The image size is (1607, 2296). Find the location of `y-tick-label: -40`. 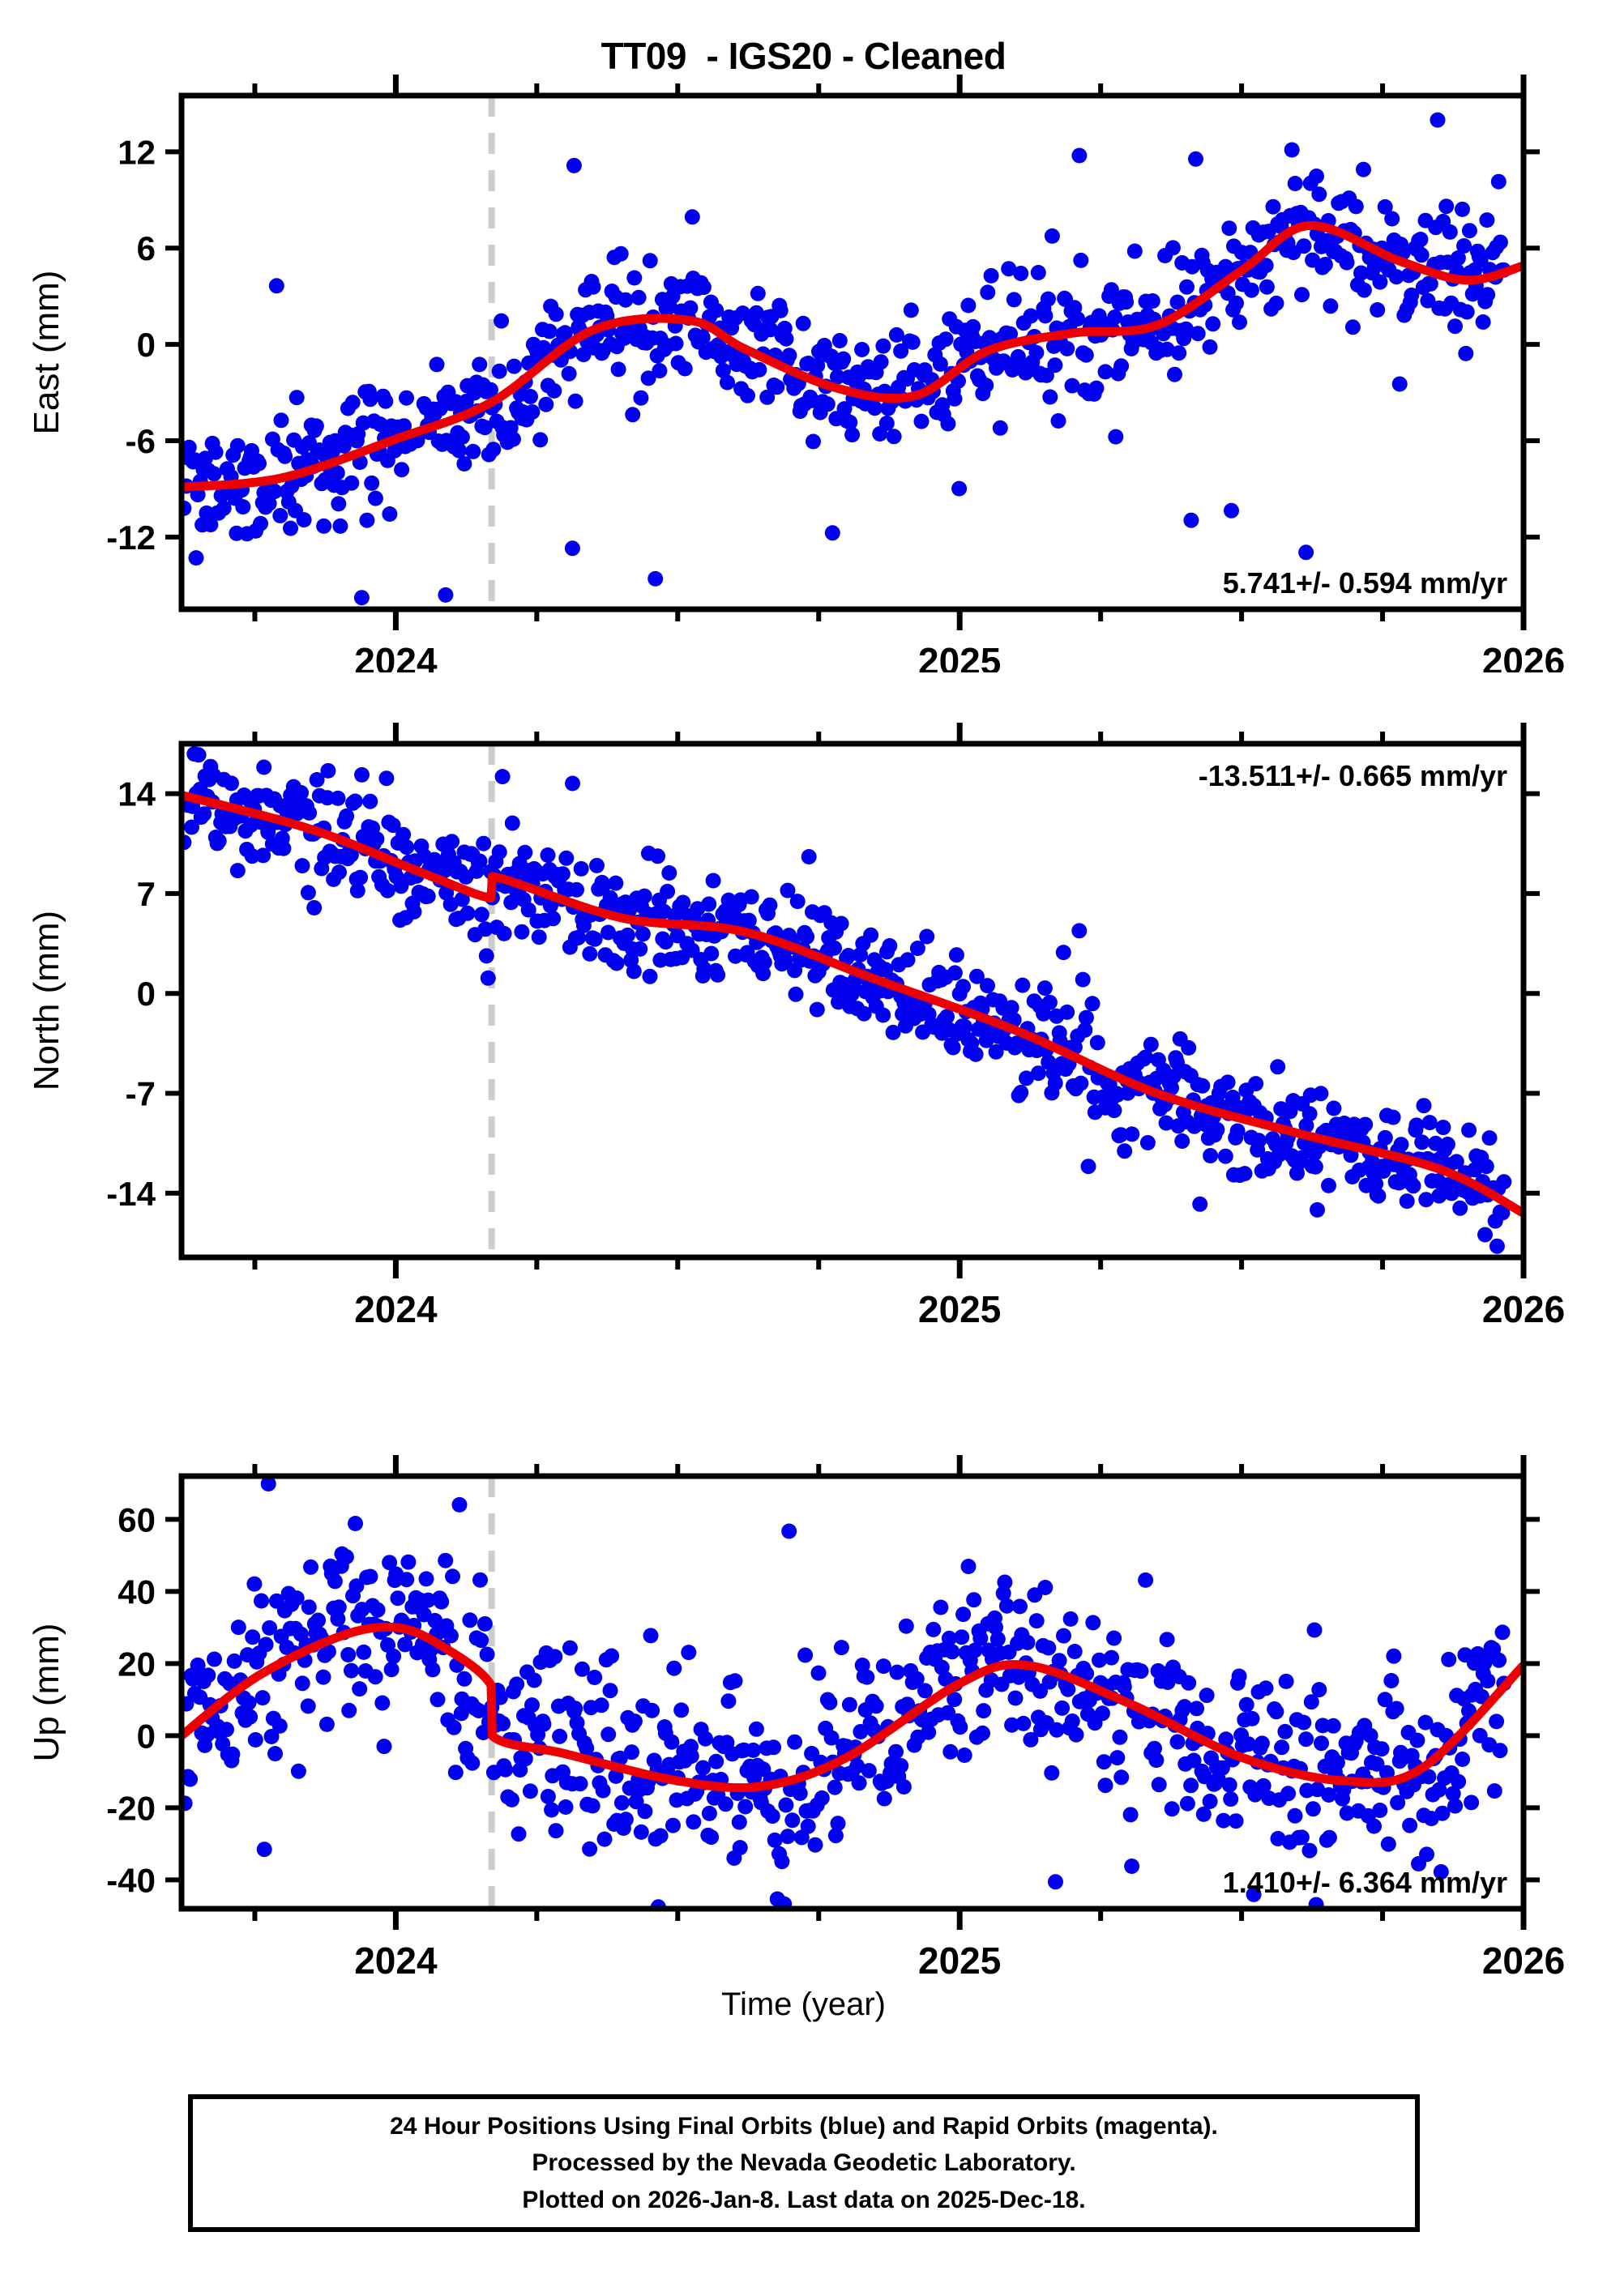

y-tick-label: -40 is located at coordinates (131, 1880).